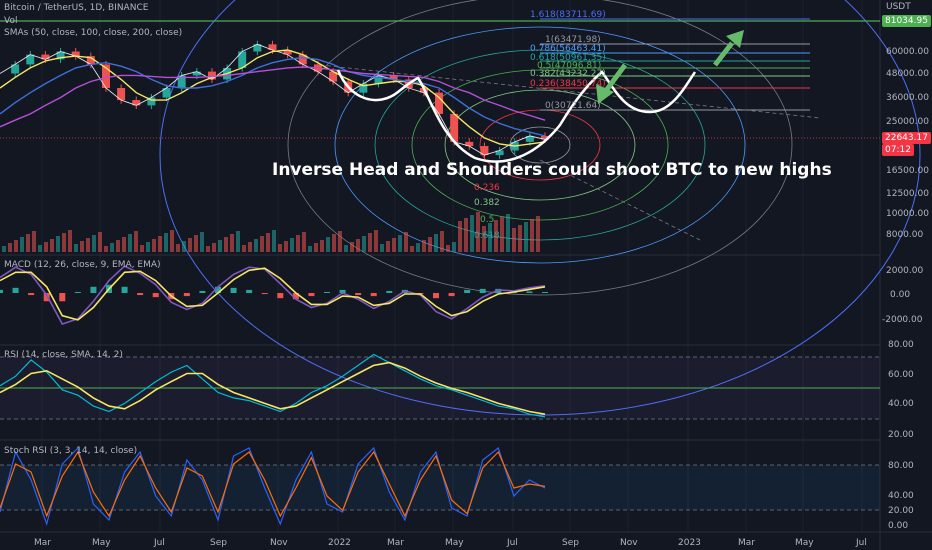 The image size is (932, 550). Describe the element at coordinates (901, 466) in the screenshot. I see `stoch-tick: 80.00` at that location.